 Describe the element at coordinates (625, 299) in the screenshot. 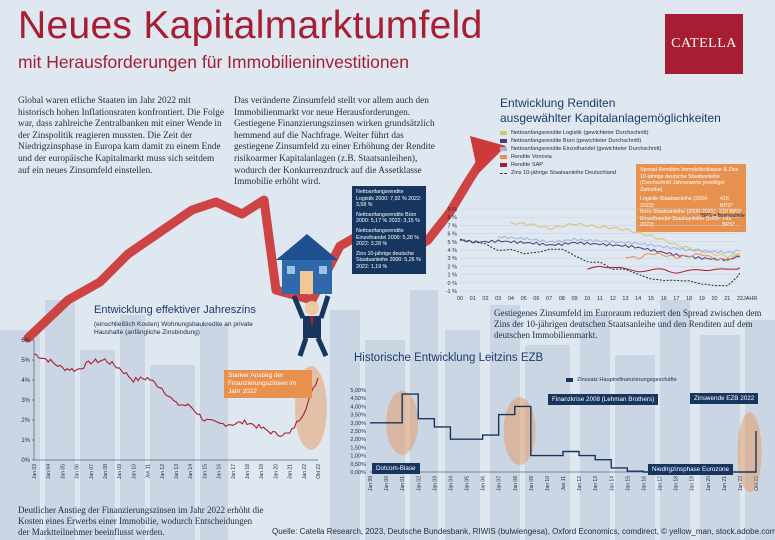

I see `x-tick-label: 13` at that location.